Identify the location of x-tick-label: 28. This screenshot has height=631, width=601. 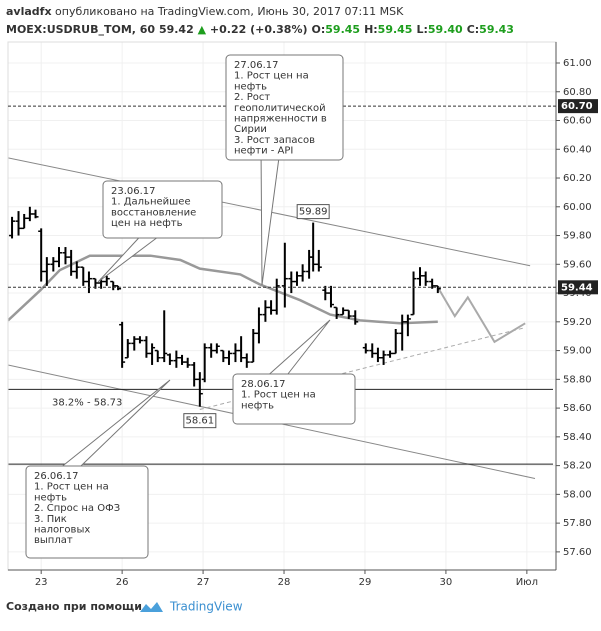
(284, 582).